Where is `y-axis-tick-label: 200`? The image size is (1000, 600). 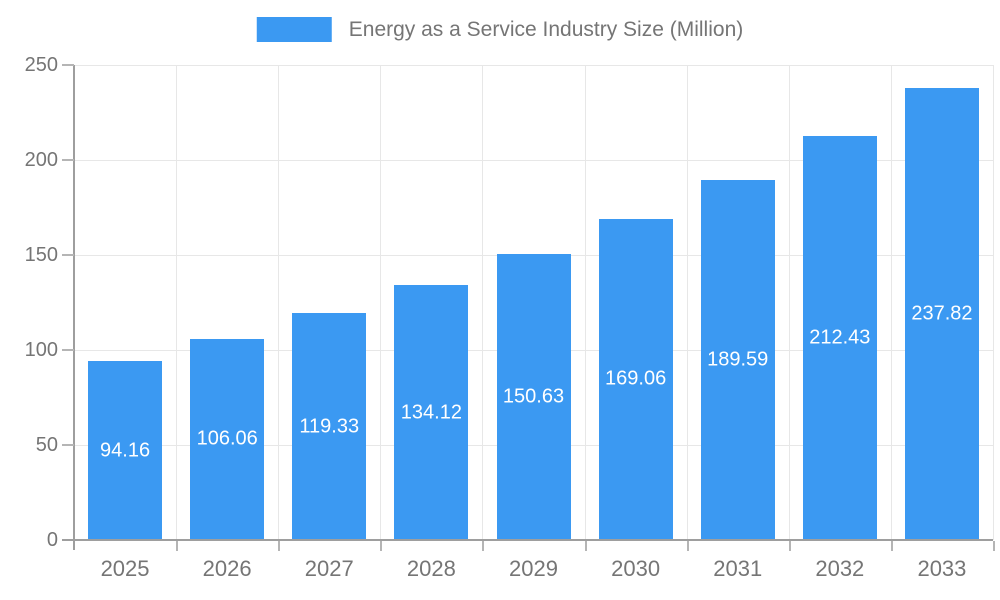 y-axis-tick-label: 200 is located at coordinates (41, 160).